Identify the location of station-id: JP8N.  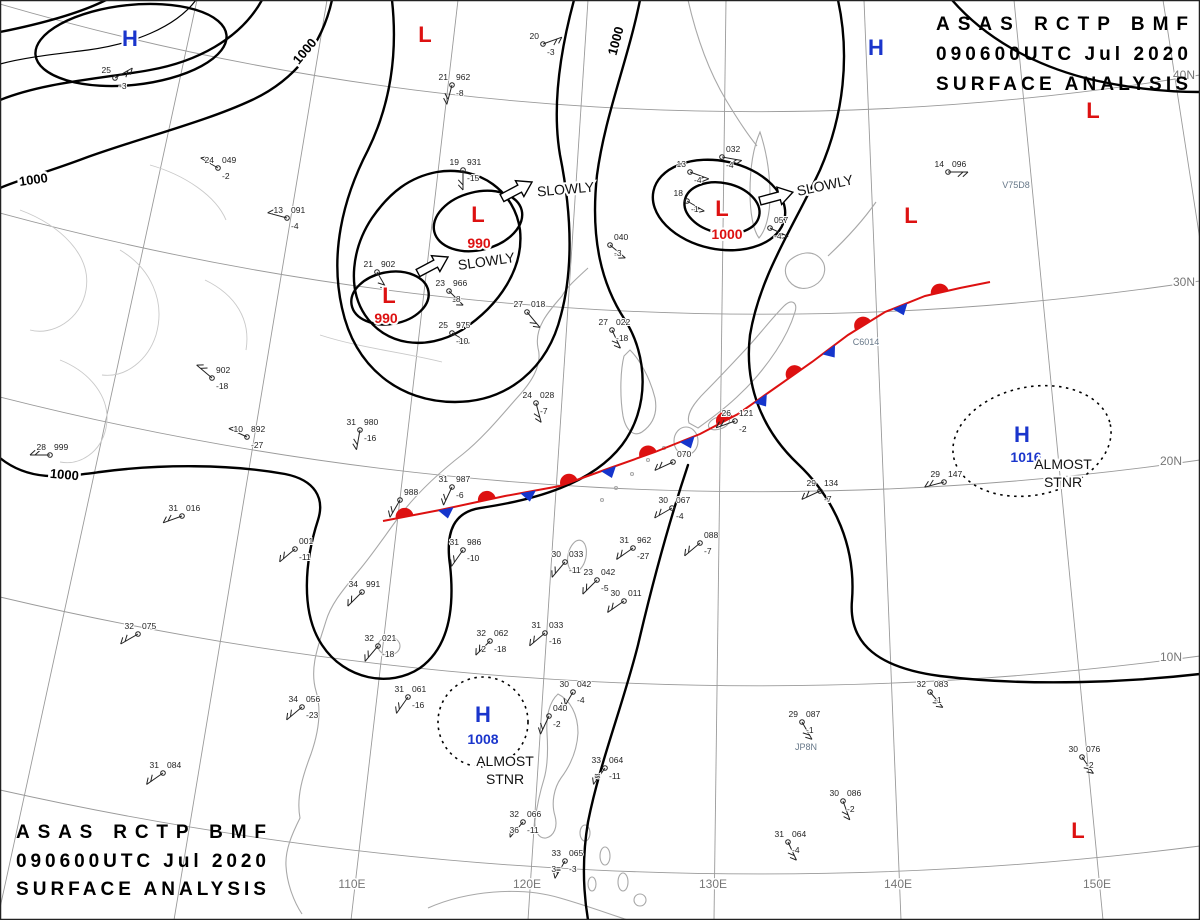
(806, 747).